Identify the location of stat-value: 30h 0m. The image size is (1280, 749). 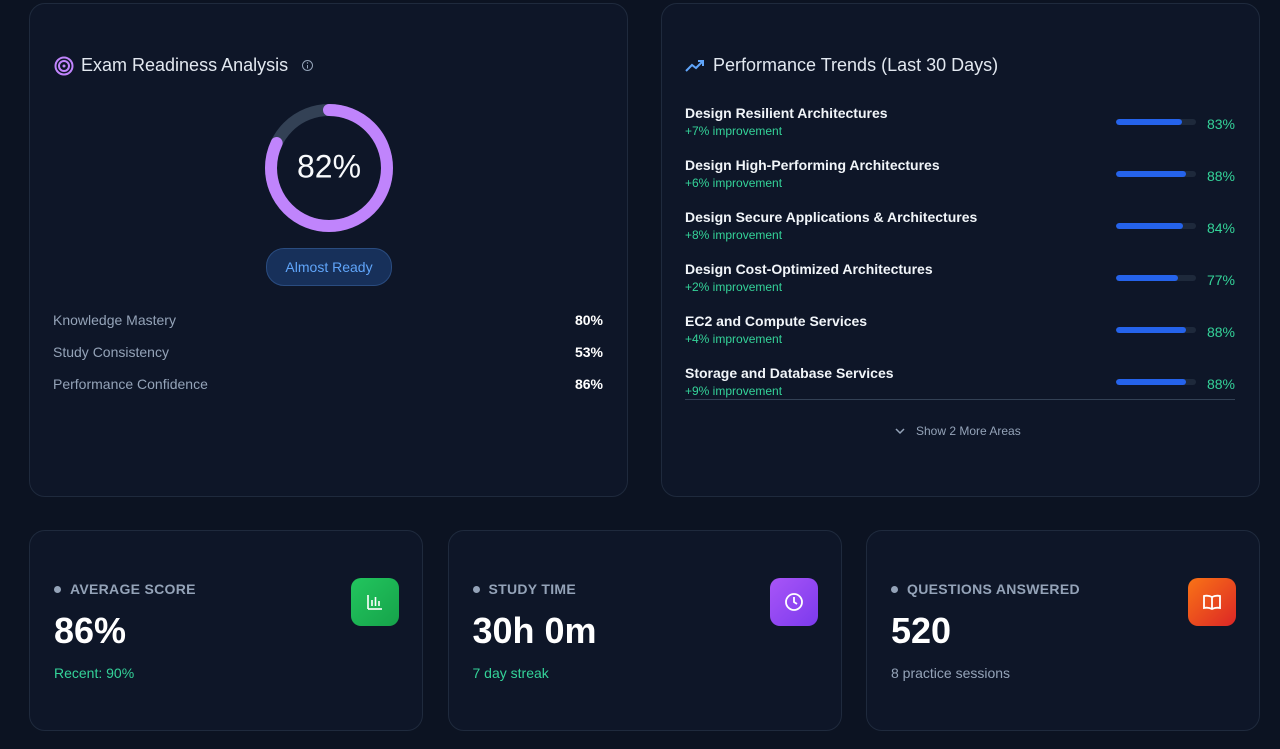
(534, 630).